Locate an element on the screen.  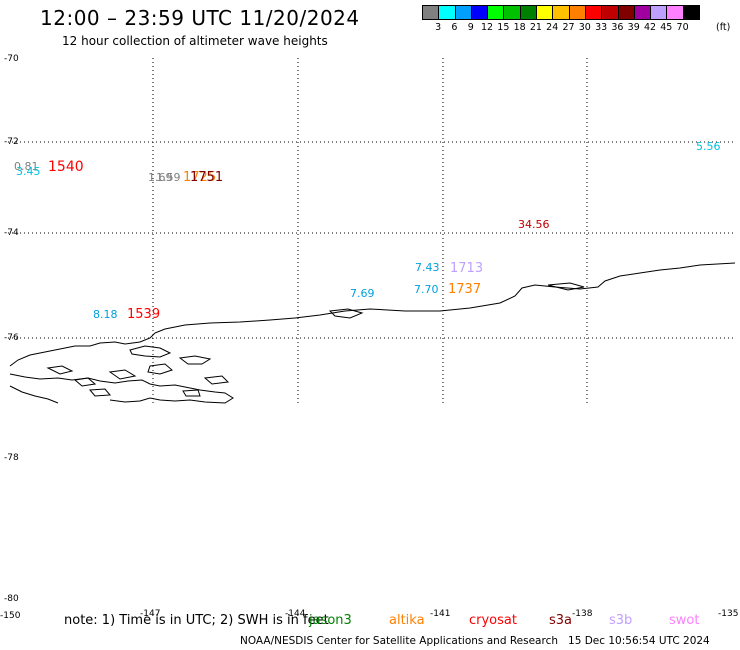
obs-label: 0.81 is located at coordinates (26, 166).